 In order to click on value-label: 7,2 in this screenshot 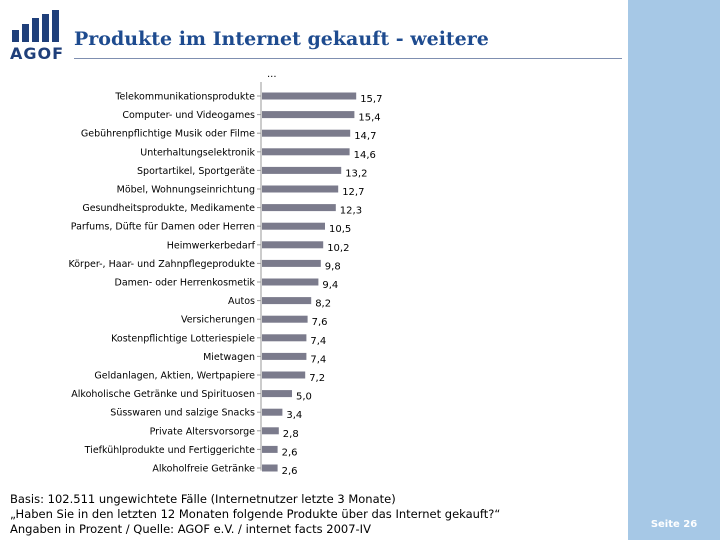, I will do `click(317, 378)`.